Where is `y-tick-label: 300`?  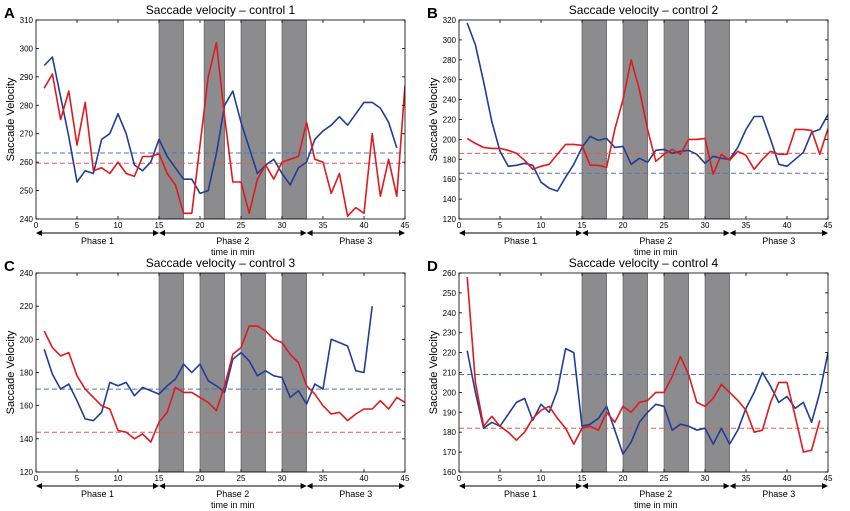 y-tick-label: 300 is located at coordinates (450, 40).